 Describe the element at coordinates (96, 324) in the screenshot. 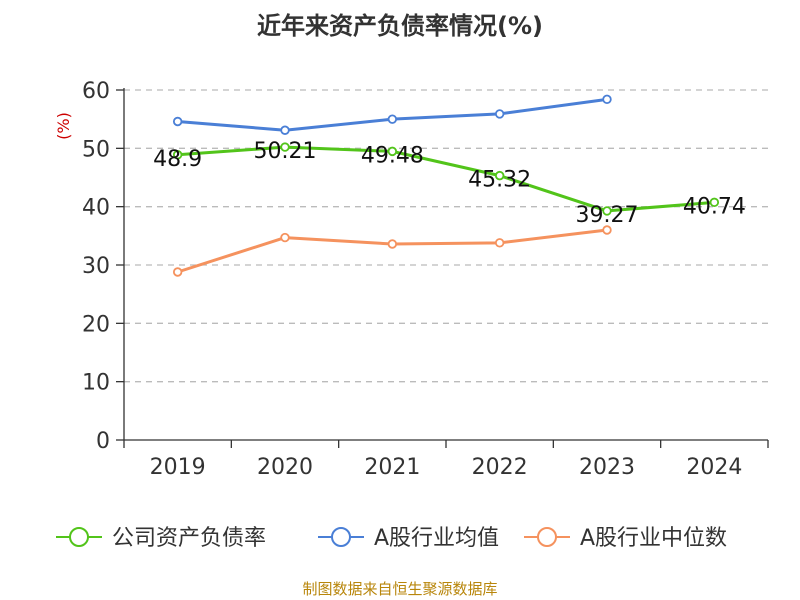

I see `y-tick-label: 20` at that location.